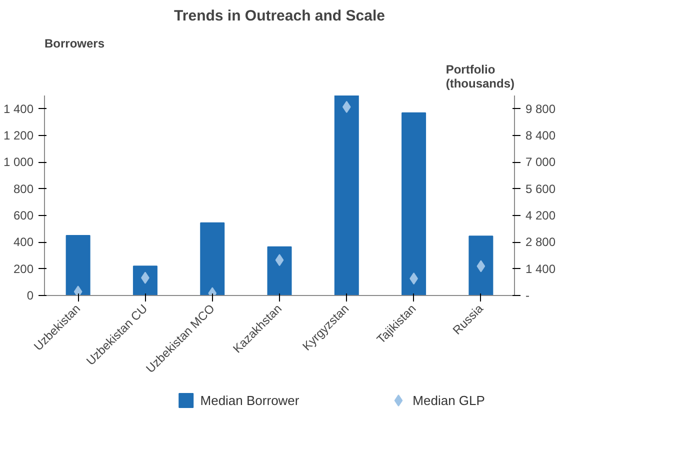 This screenshot has width=676, height=463. What do you see at coordinates (23, 215) in the screenshot?
I see `y-tick-label: 600` at bounding box center [23, 215].